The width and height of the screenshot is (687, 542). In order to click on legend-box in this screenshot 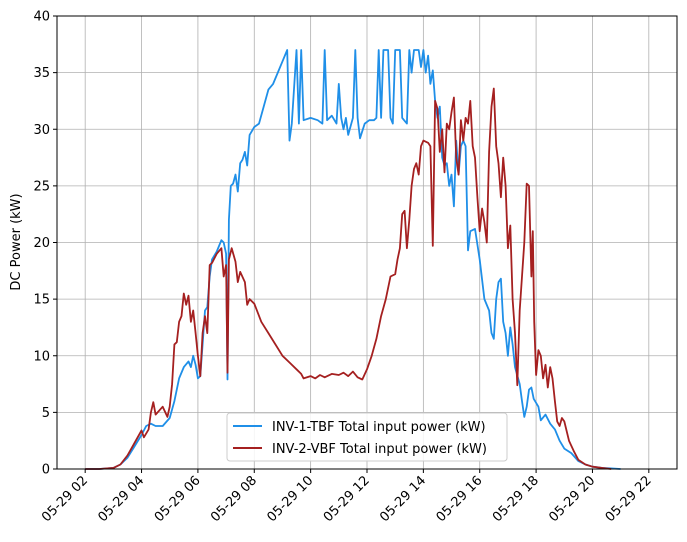, I will do `click(367, 437)`.